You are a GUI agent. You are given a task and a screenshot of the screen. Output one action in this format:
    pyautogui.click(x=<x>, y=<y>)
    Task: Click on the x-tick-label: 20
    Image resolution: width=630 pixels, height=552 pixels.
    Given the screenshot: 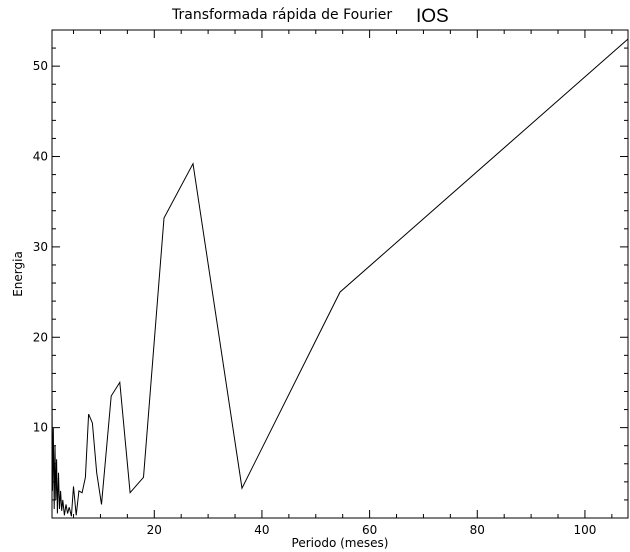 What is the action you would take?
    pyautogui.click(x=154, y=530)
    